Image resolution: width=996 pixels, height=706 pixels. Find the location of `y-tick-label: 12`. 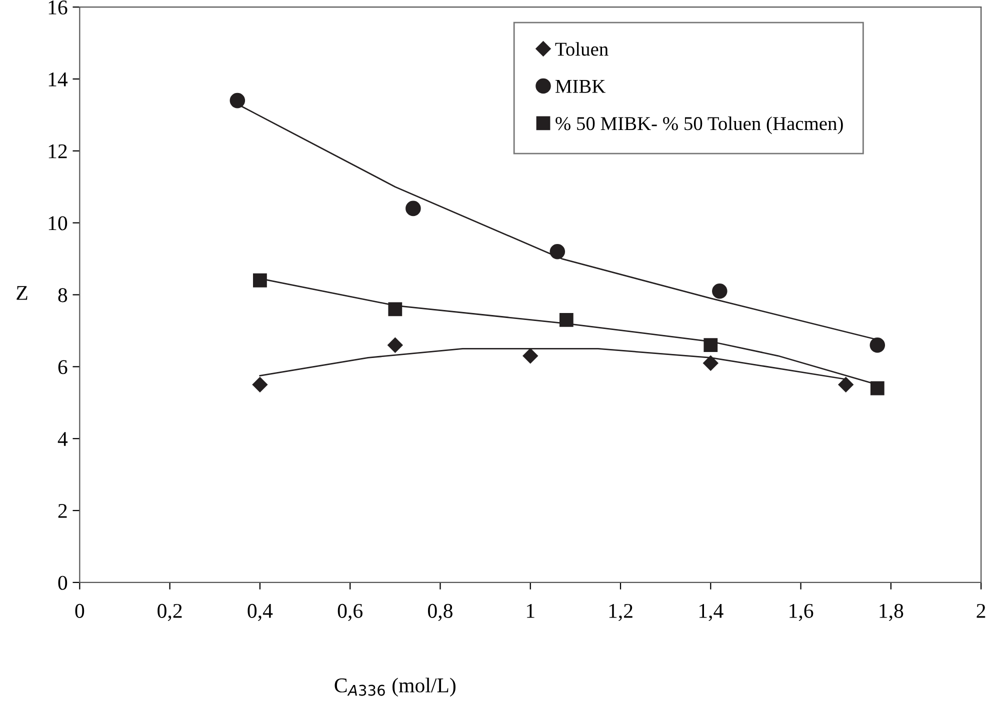

y-tick-label: 12 is located at coordinates (57, 151).